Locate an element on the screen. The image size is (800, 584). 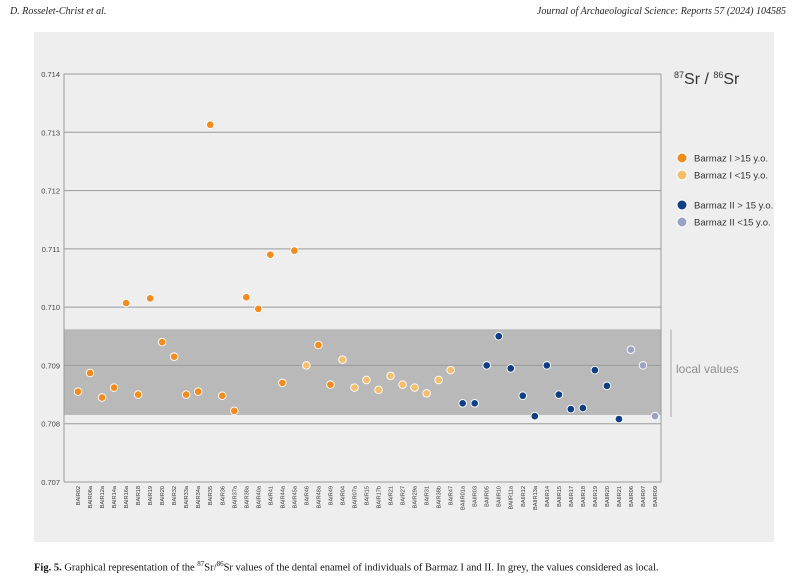
x-tick-label: BAIIR11a is located at coordinates (512, 497).